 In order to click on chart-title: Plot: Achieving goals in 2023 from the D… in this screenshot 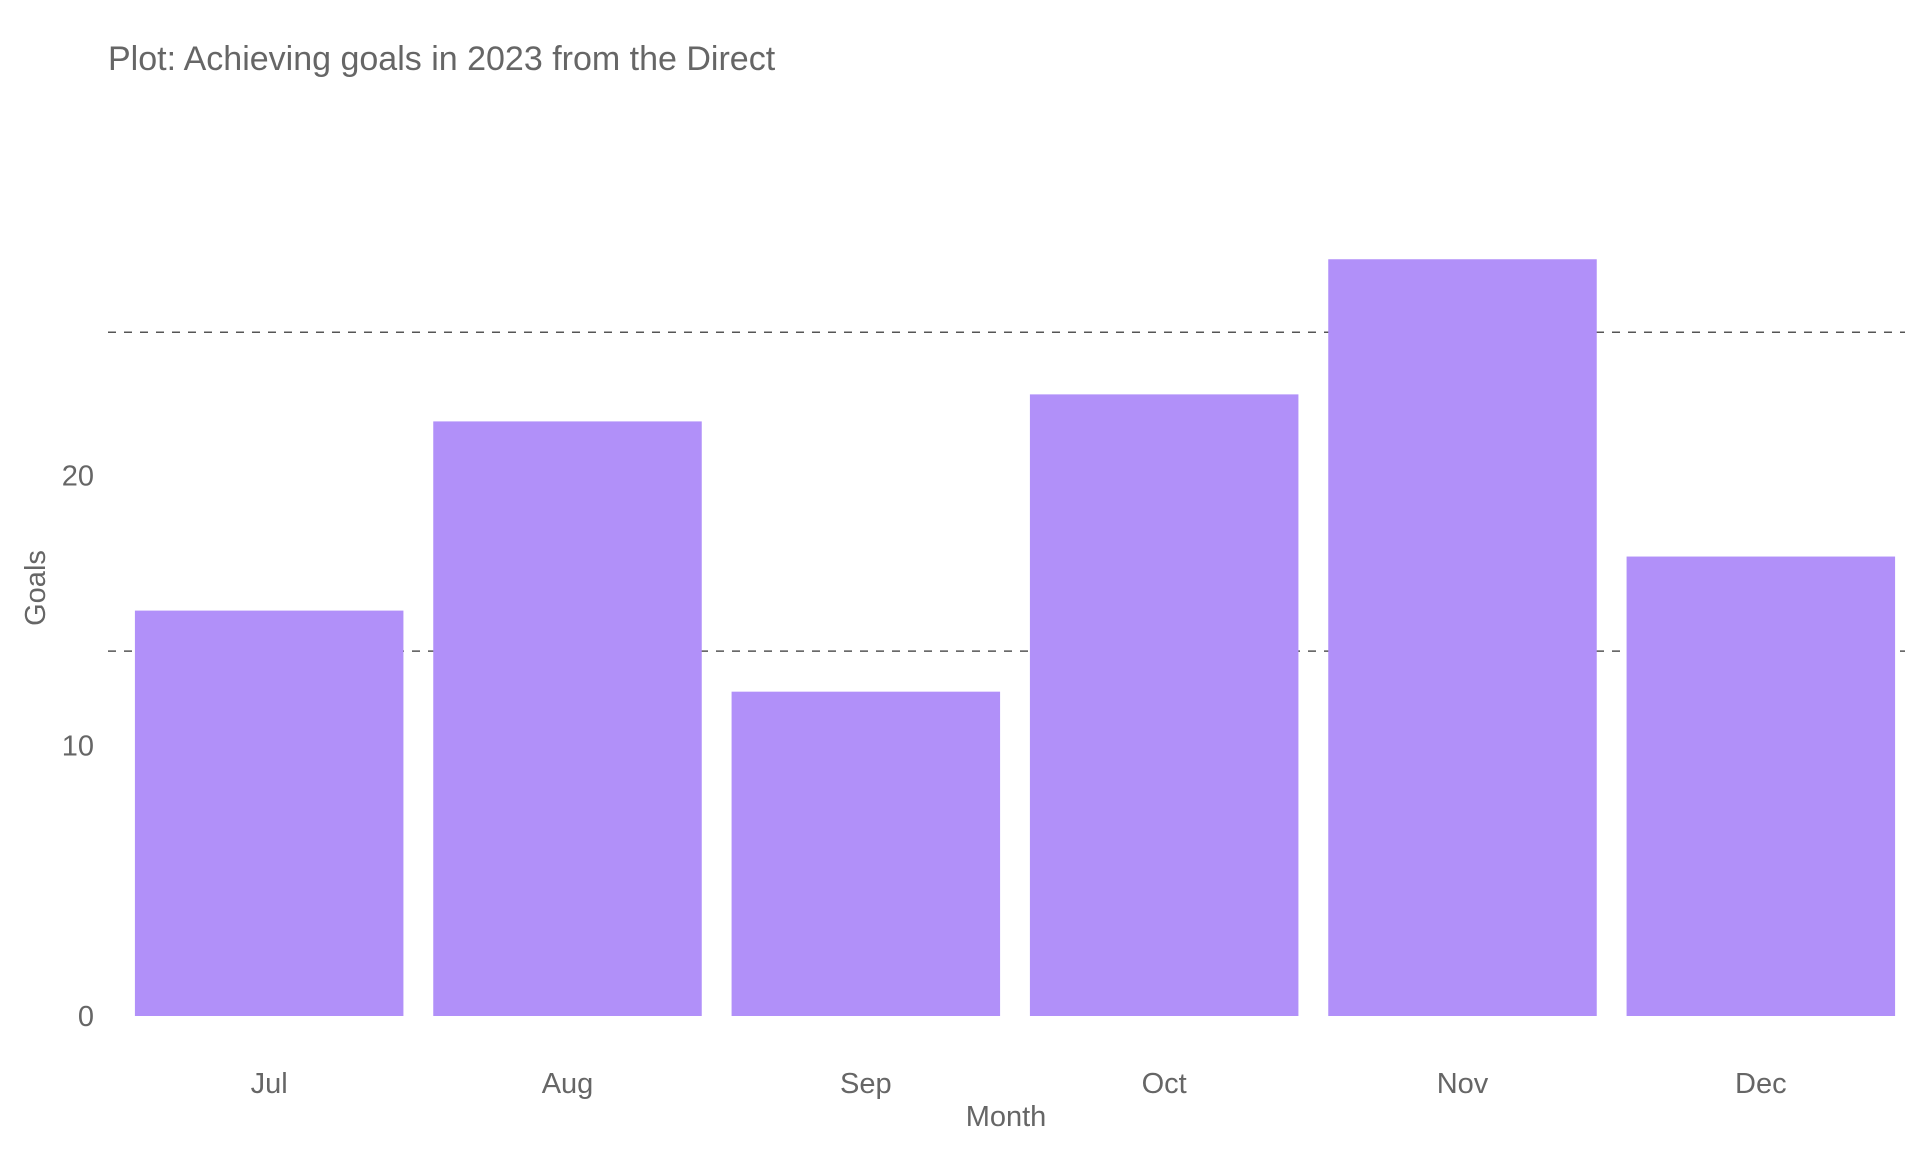, I will do `click(442, 59)`.